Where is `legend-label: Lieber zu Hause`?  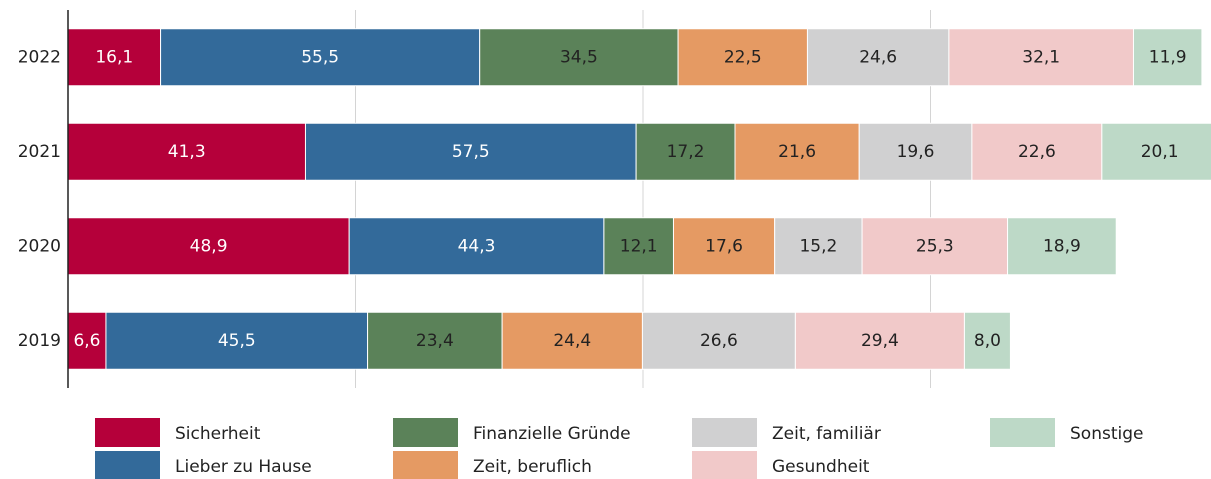 legend-label: Lieber zu Hause is located at coordinates (243, 467).